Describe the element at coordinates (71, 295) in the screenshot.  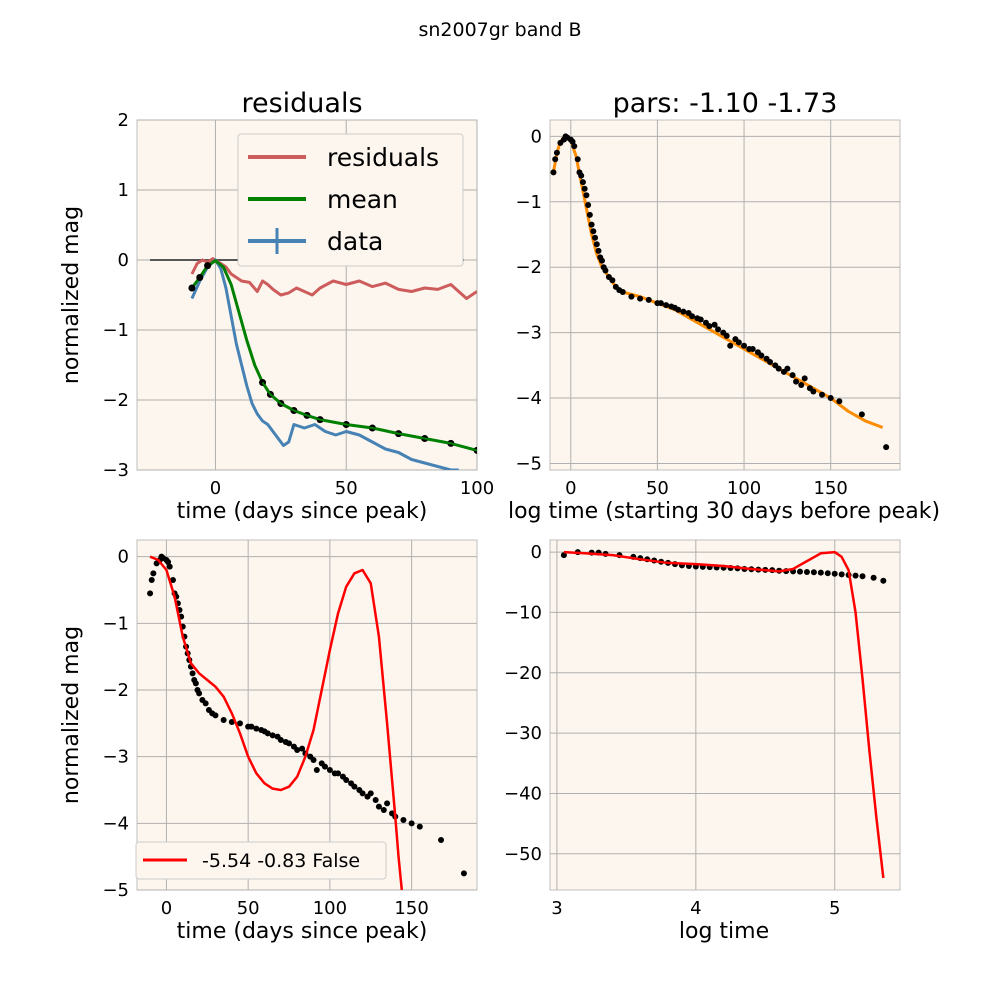
I see `panel-1-ylabel: normalized mag` at that location.